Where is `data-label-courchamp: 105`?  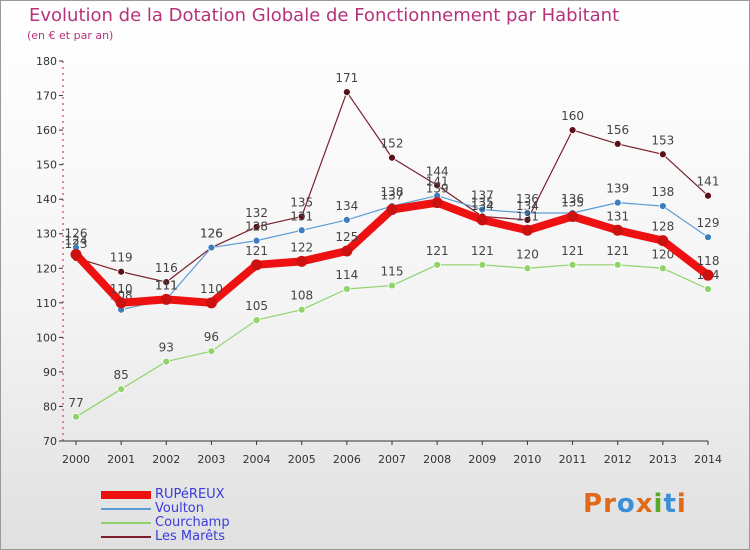 data-label-courchamp: 105 is located at coordinates (256, 306).